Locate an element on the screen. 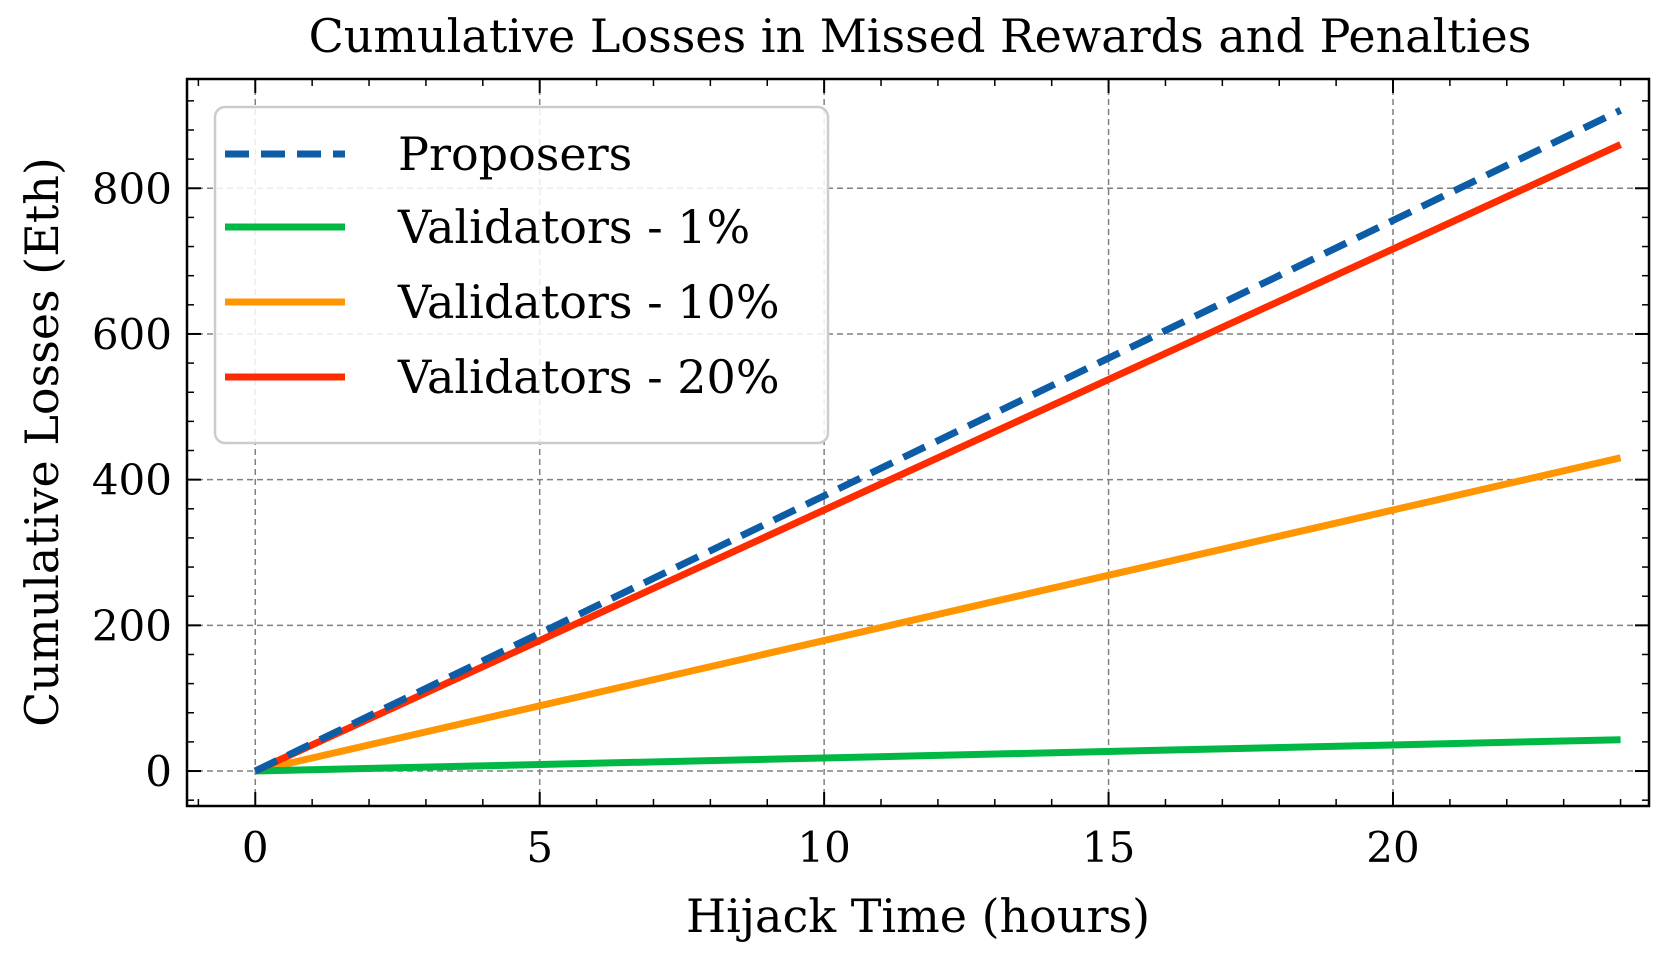 The width and height of the screenshot is (1662, 958). y-axis-label: Cumulative Losses (Eth) is located at coordinates (42, 442).